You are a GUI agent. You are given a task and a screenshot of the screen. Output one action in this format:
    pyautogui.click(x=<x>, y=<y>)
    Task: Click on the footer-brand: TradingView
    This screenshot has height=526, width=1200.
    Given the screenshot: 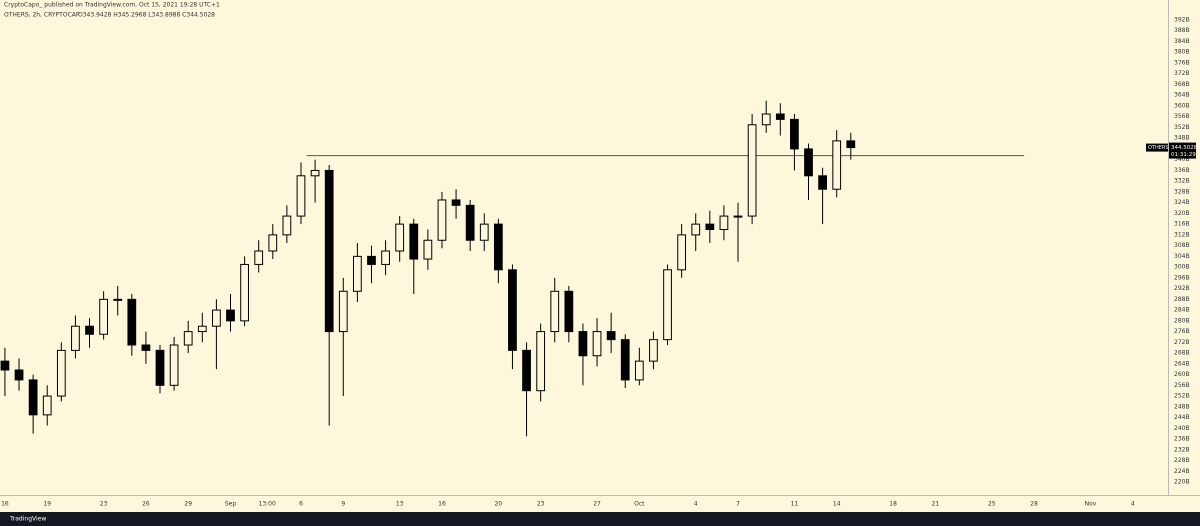 What is the action you would take?
    pyautogui.click(x=27, y=519)
    